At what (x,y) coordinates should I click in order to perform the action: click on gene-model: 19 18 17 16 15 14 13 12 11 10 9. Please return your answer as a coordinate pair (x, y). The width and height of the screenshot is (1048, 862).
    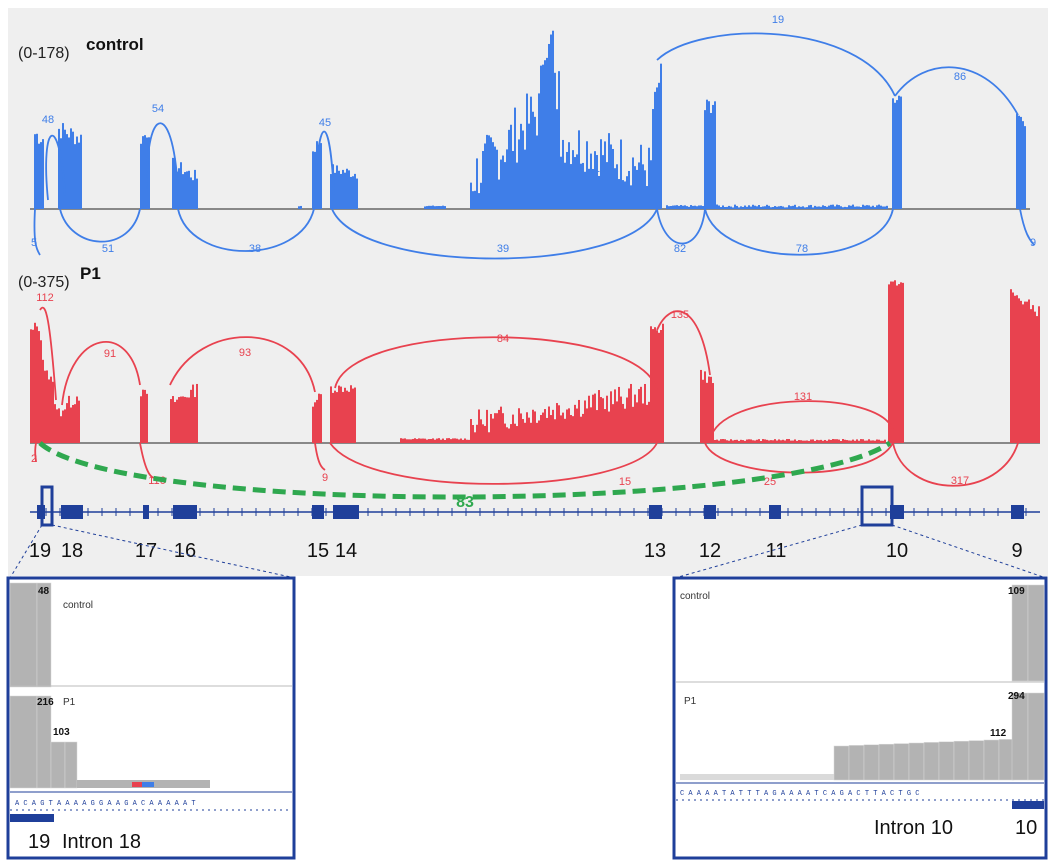
    Looking at the image, I should click on (528, 532).